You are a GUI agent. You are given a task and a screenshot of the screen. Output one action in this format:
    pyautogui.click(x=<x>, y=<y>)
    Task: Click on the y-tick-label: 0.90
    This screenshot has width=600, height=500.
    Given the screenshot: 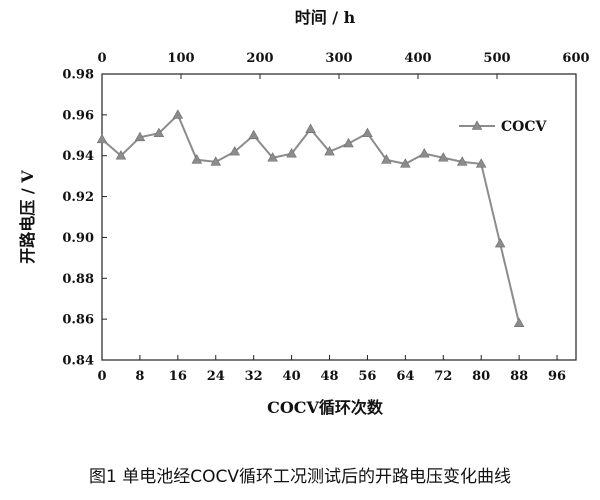 What is the action you would take?
    pyautogui.click(x=78, y=238)
    